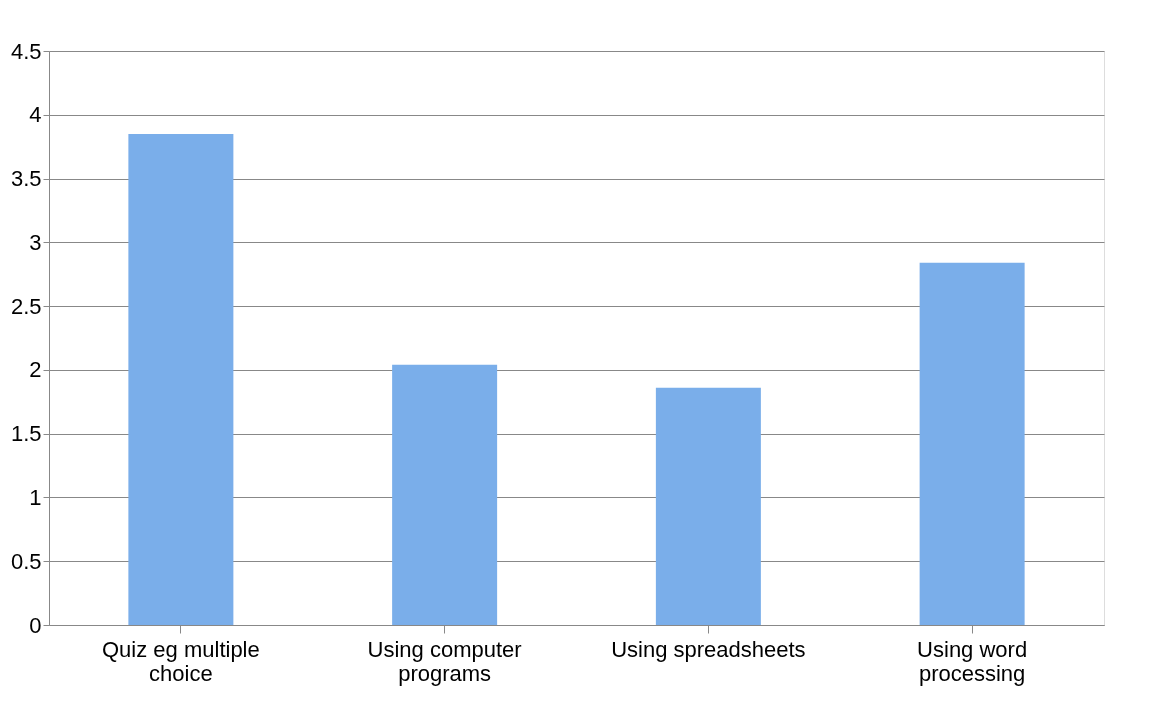  I want to click on y-tick-label: 3, so click(35, 242).